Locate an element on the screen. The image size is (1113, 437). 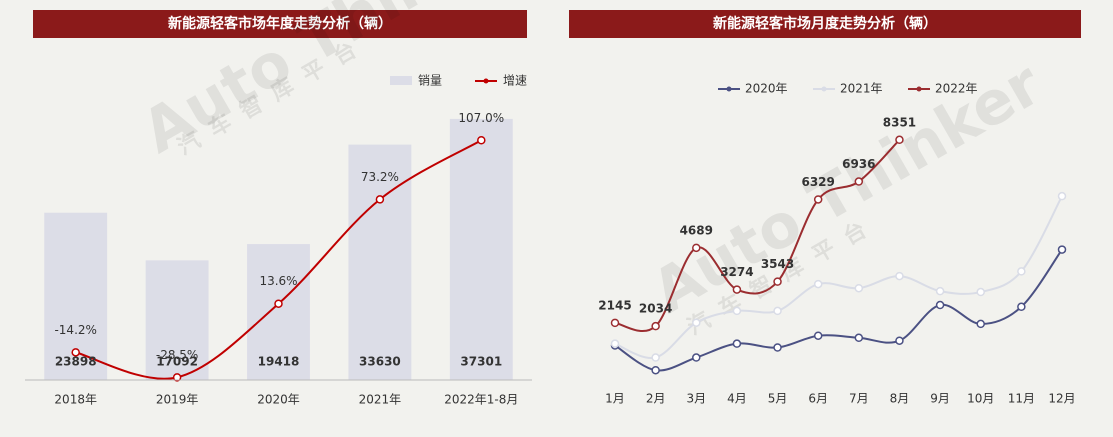
x-tick-label: 1月 is located at coordinates (615, 399).